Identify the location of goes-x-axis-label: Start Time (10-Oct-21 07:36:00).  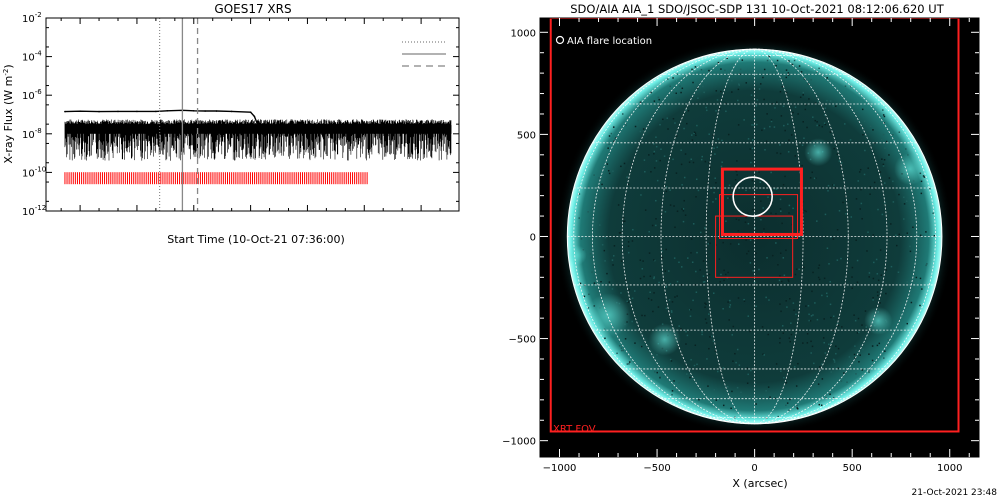
(256, 239).